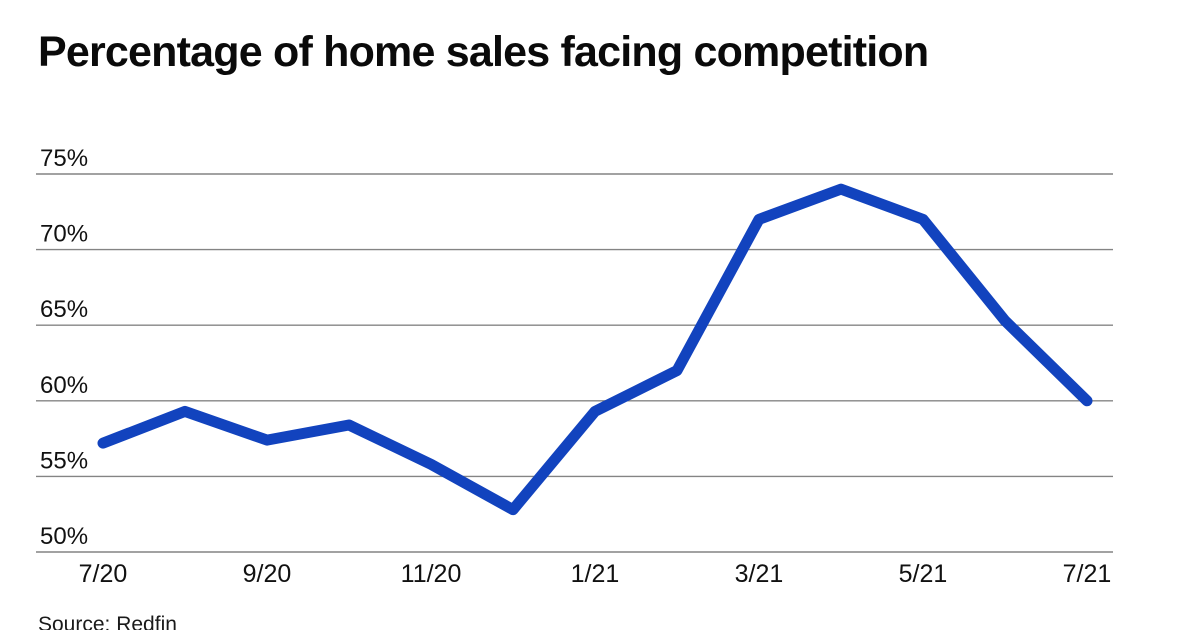 The height and width of the screenshot is (630, 1200). What do you see at coordinates (64, 234) in the screenshot?
I see `y-tick-label: 70%` at bounding box center [64, 234].